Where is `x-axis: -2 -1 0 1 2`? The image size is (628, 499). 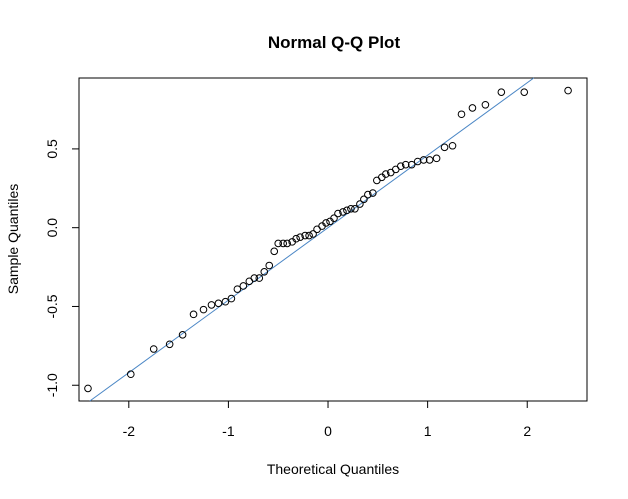
x-axis: -2 -1 0 1 2 is located at coordinates (327, 419).